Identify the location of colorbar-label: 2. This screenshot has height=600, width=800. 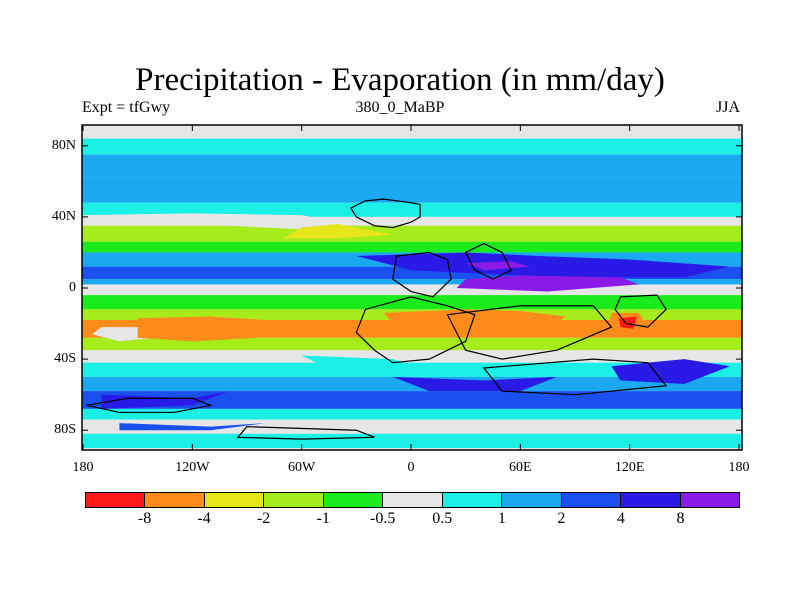
(561, 518).